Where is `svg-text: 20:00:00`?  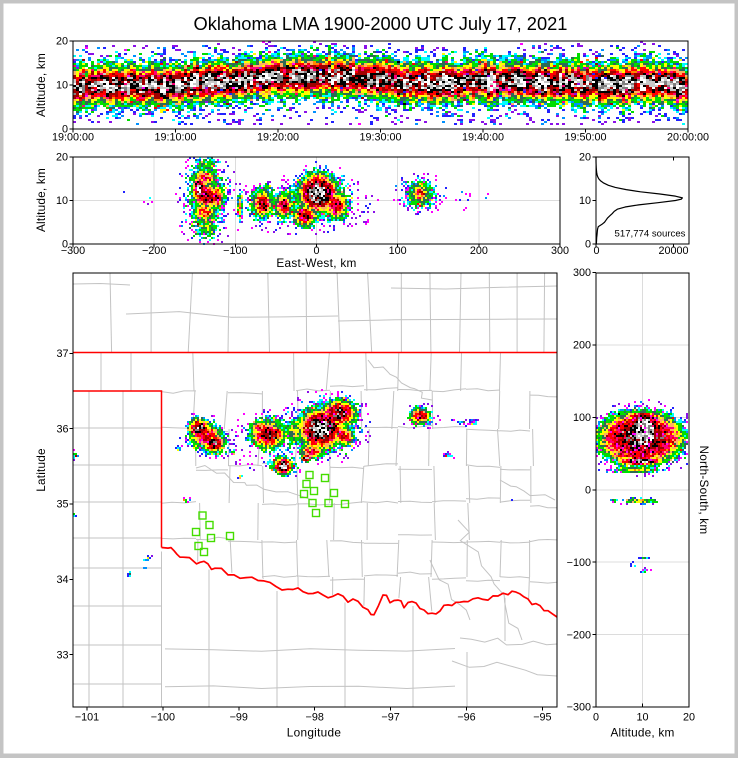
svg-text: 20:00:00 is located at coordinates (688, 138).